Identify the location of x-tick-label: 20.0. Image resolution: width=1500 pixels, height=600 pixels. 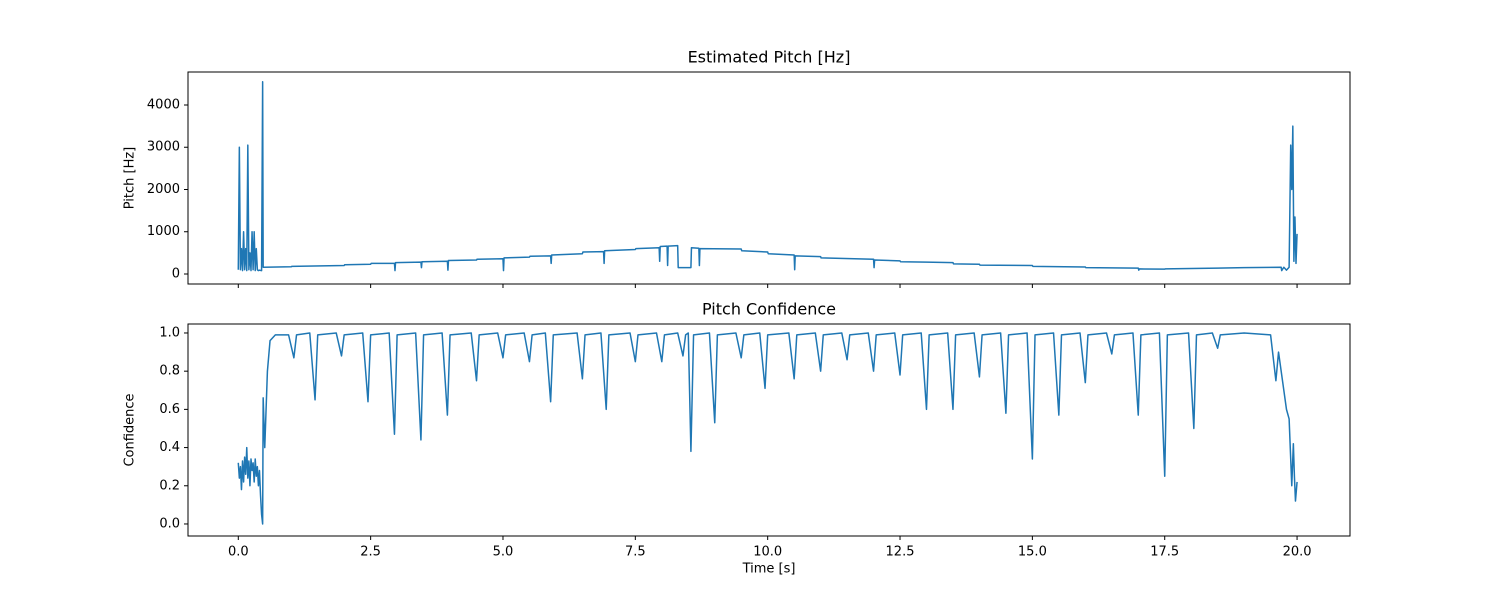
(1297, 552).